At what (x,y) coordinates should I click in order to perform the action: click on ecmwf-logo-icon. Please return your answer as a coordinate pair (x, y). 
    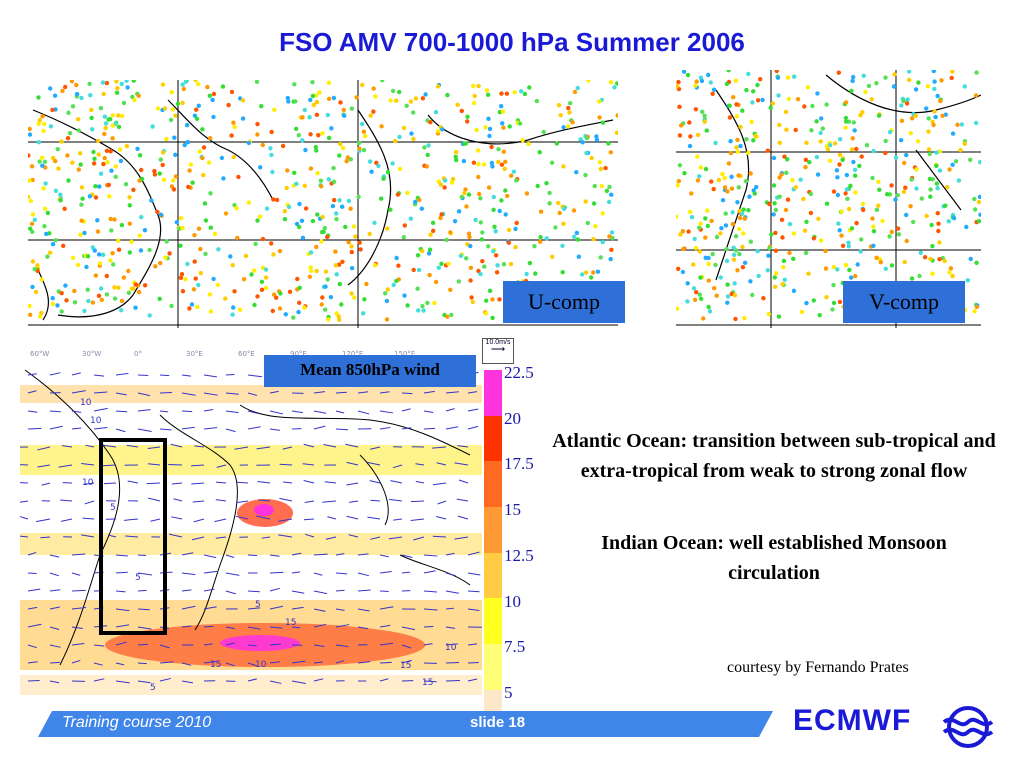
    Looking at the image, I should click on (968, 727).